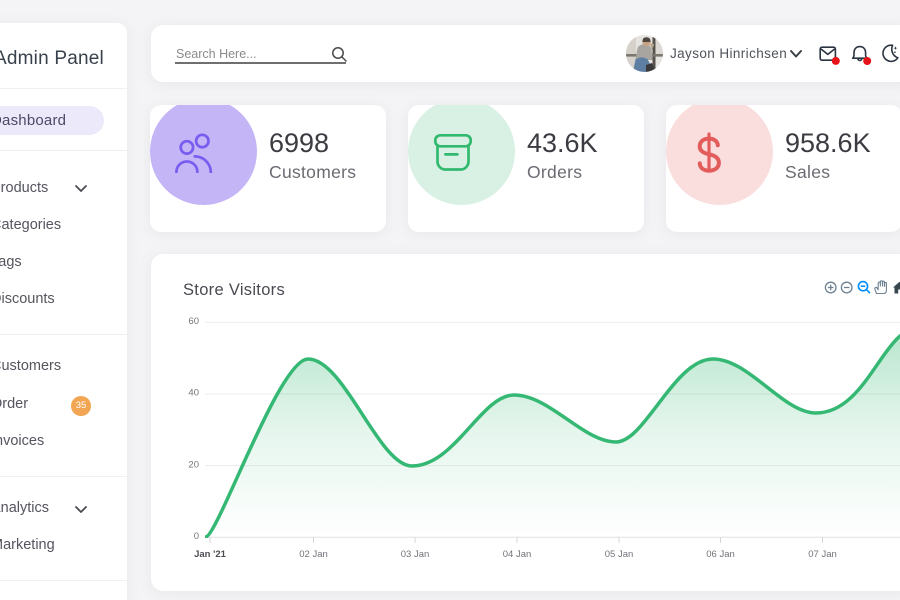 The height and width of the screenshot is (600, 900). What do you see at coordinates (196, 536) in the screenshot?
I see `svg-text: 0` at bounding box center [196, 536].